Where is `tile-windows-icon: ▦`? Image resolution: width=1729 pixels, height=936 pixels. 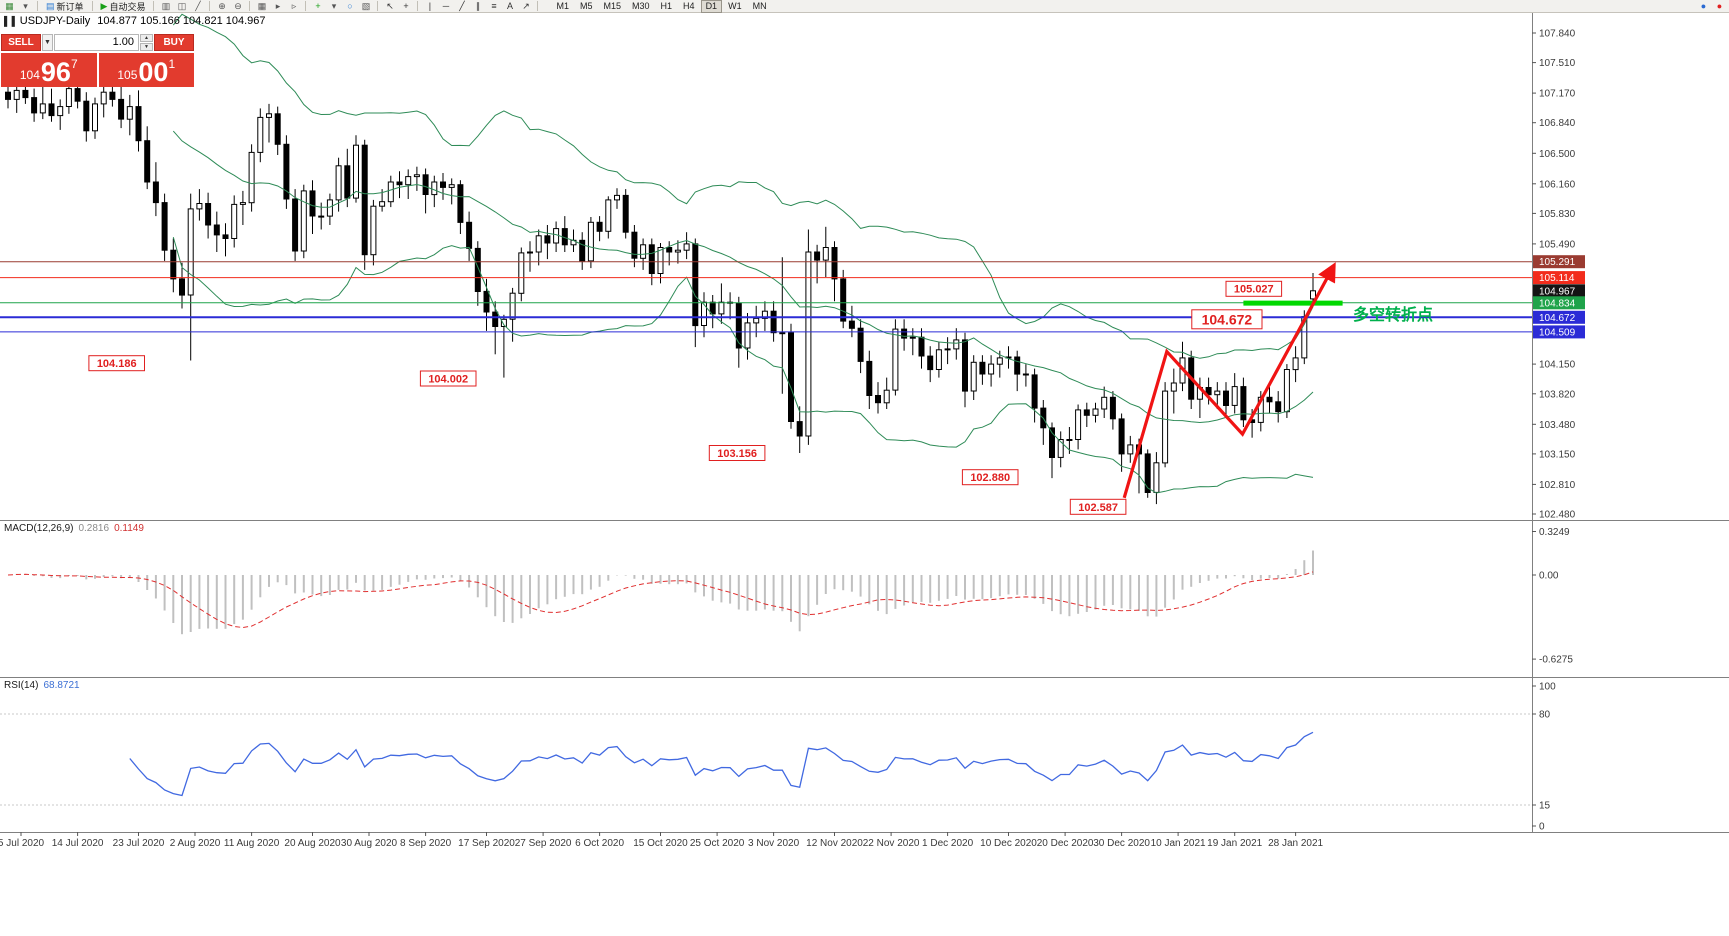 tile-windows-icon: ▦ is located at coordinates (262, 5).